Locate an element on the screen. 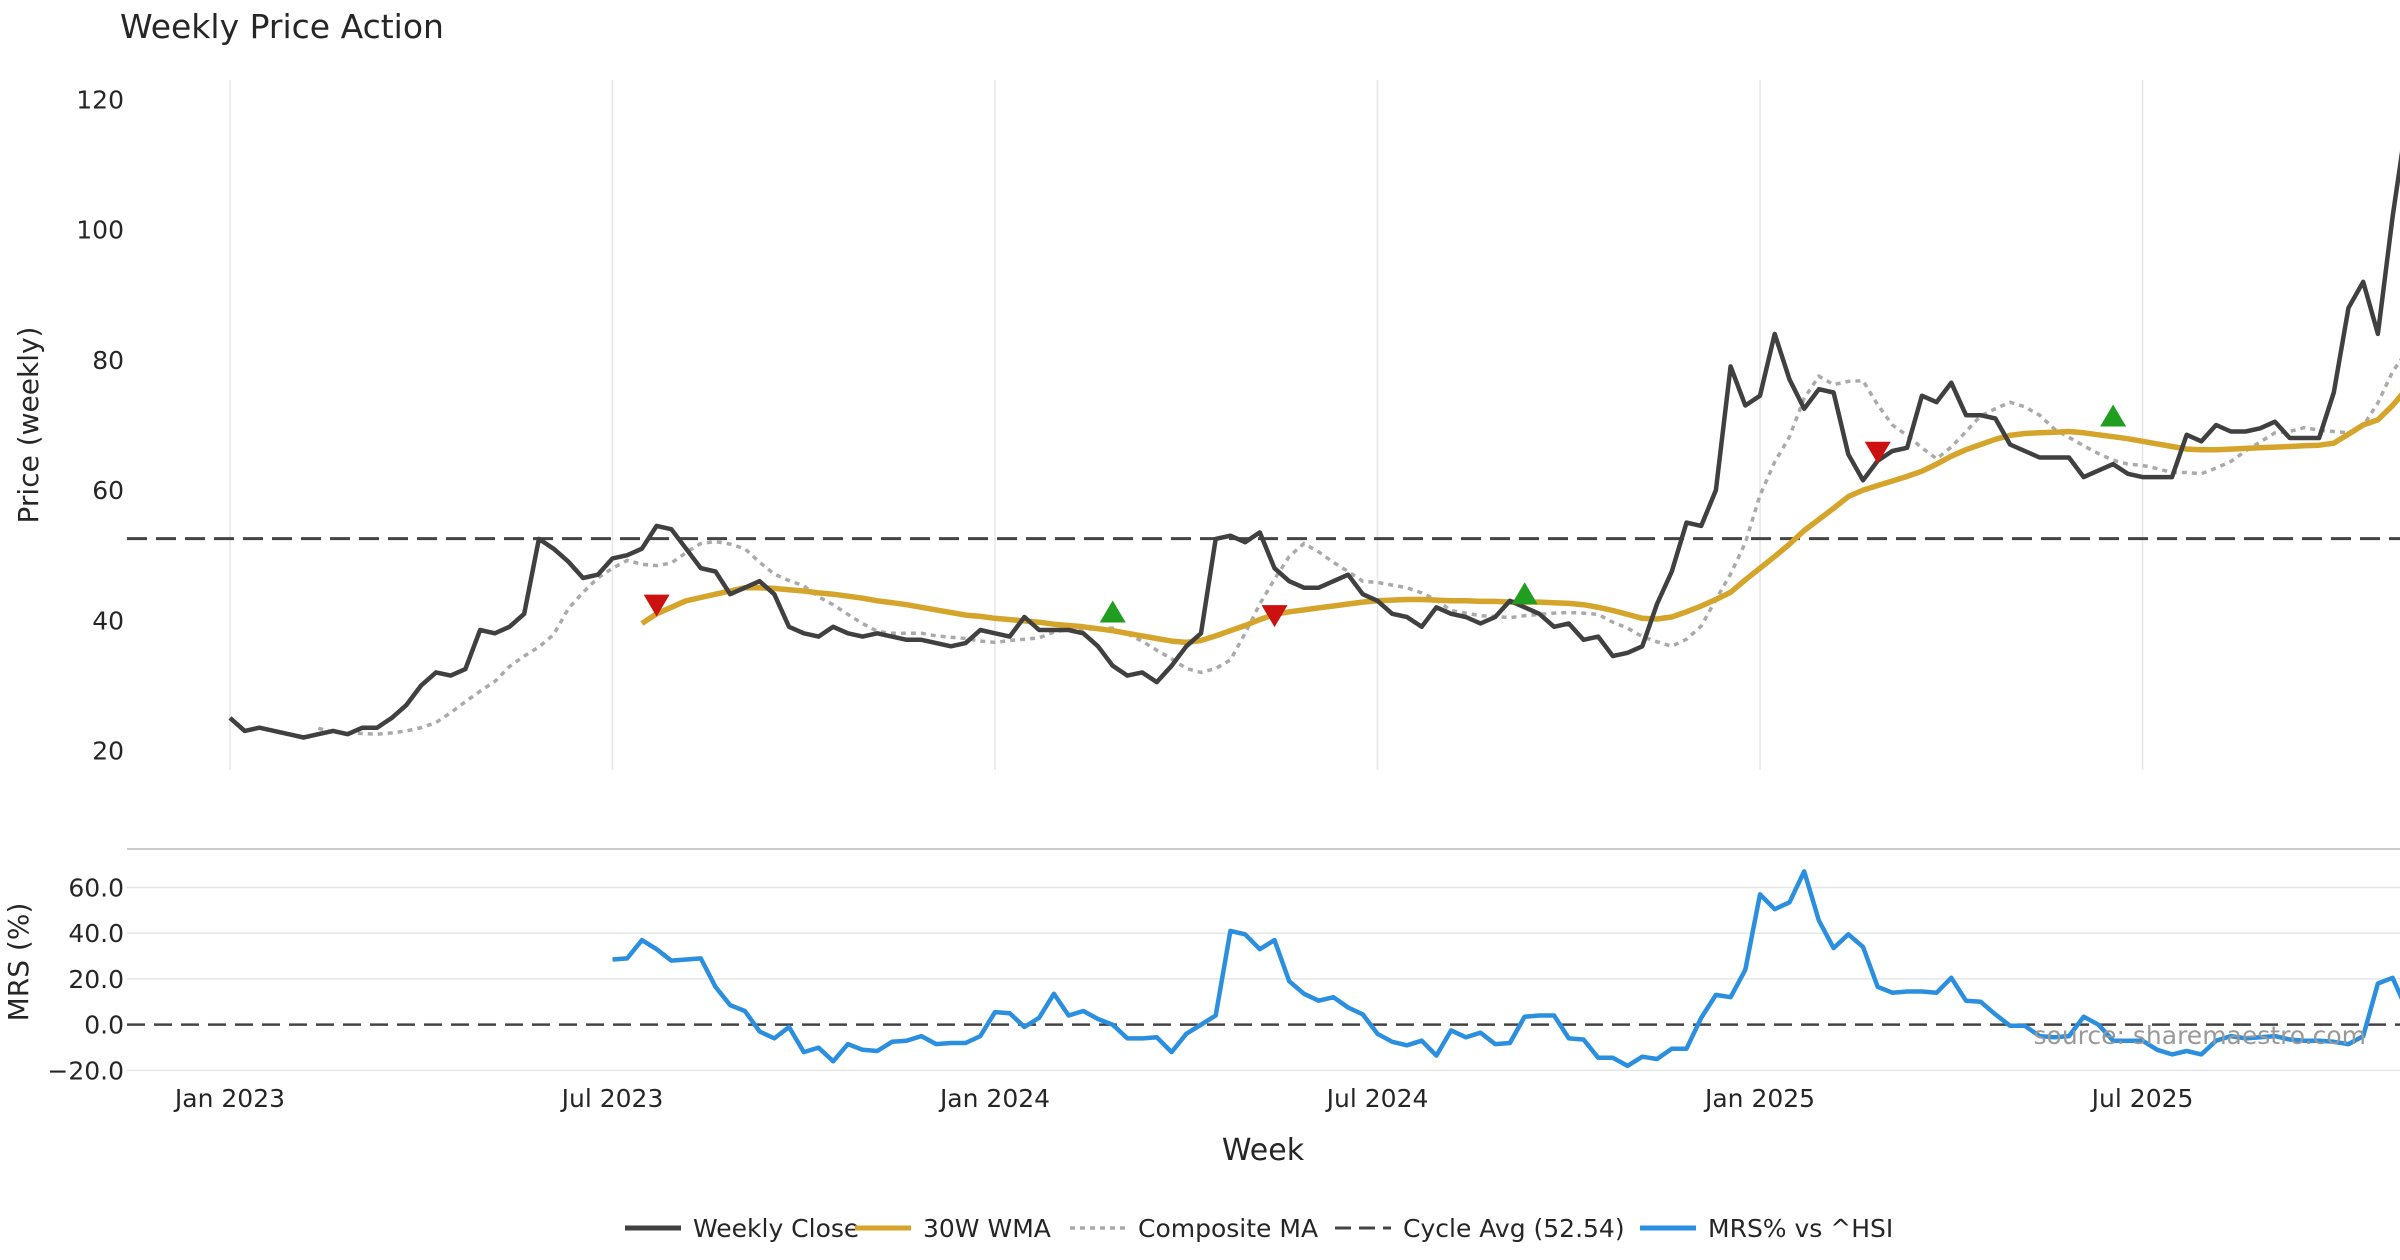  x-tick-label: Jan 2023 is located at coordinates (229, 1098).